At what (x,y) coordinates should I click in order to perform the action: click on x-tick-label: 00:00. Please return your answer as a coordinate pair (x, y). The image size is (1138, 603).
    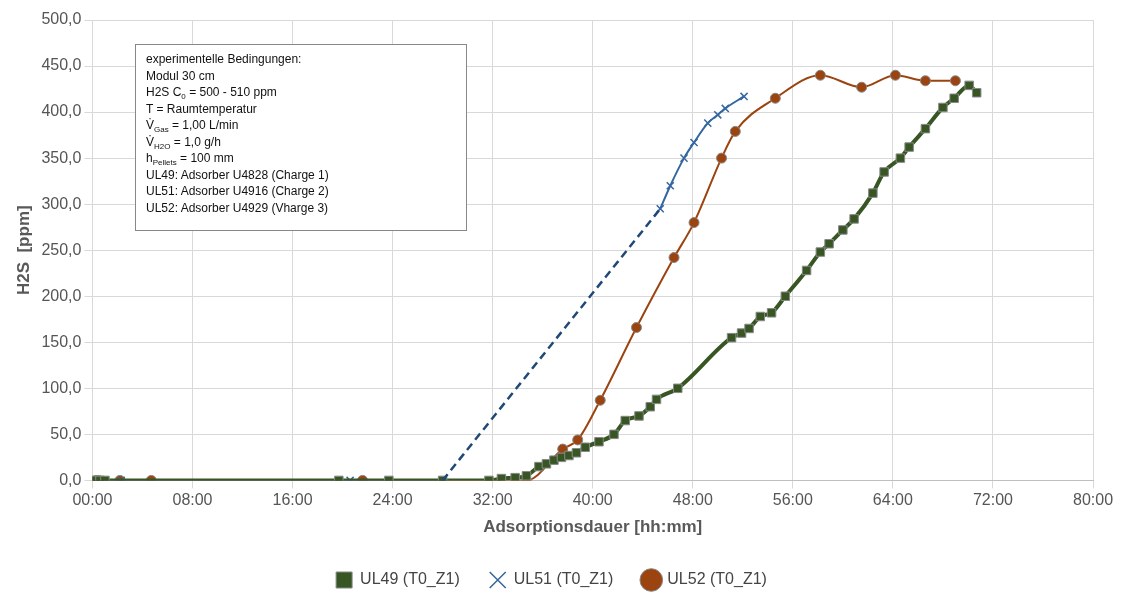
    Looking at the image, I should click on (92, 500).